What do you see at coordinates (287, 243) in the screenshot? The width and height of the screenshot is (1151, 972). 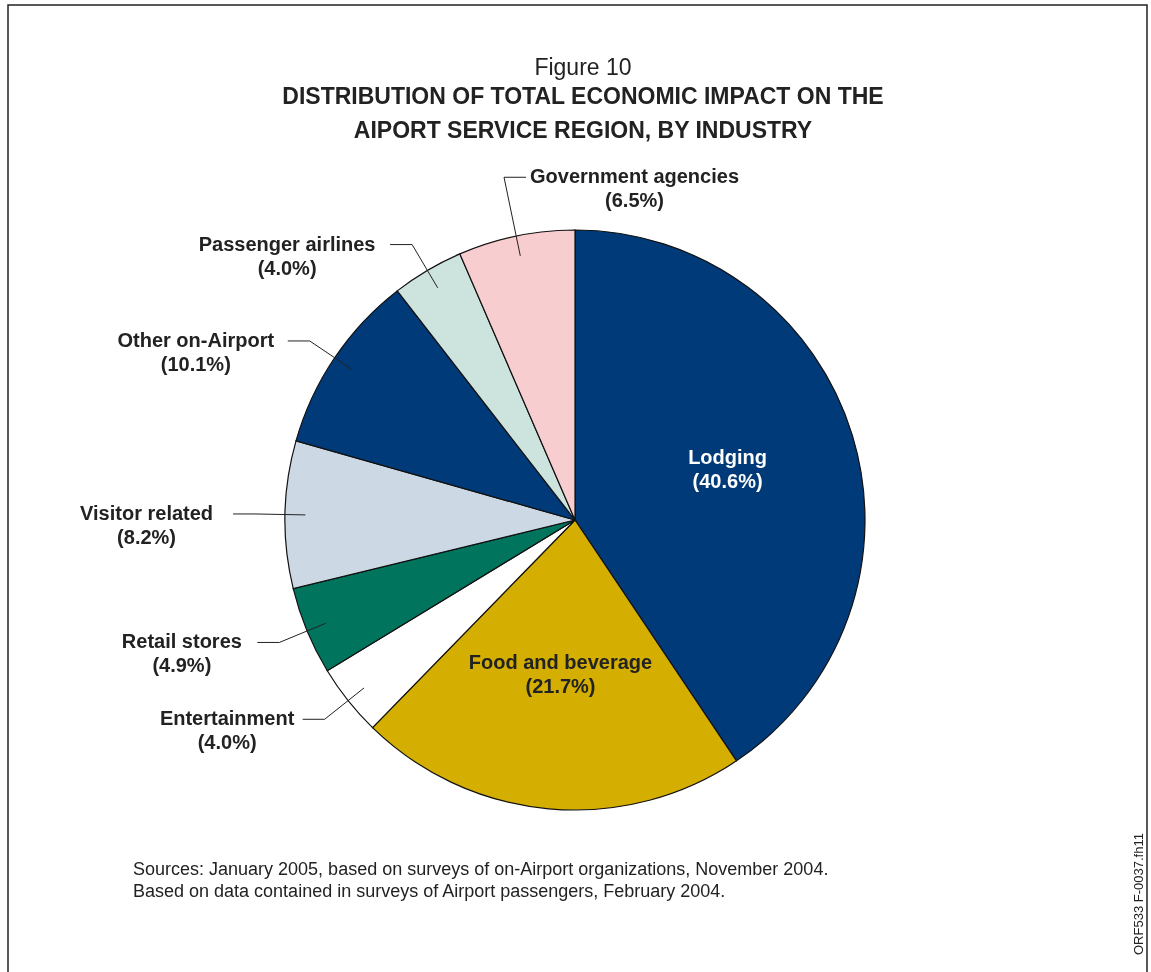 I see `slice-label: Passenger airlines` at bounding box center [287, 243].